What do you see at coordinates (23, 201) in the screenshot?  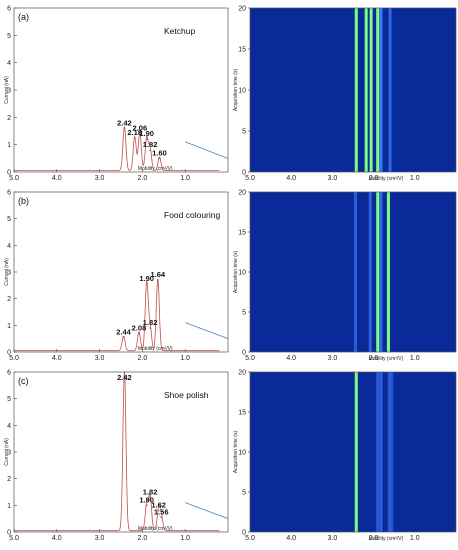 I see `panel-label: (b)` at bounding box center [23, 201].